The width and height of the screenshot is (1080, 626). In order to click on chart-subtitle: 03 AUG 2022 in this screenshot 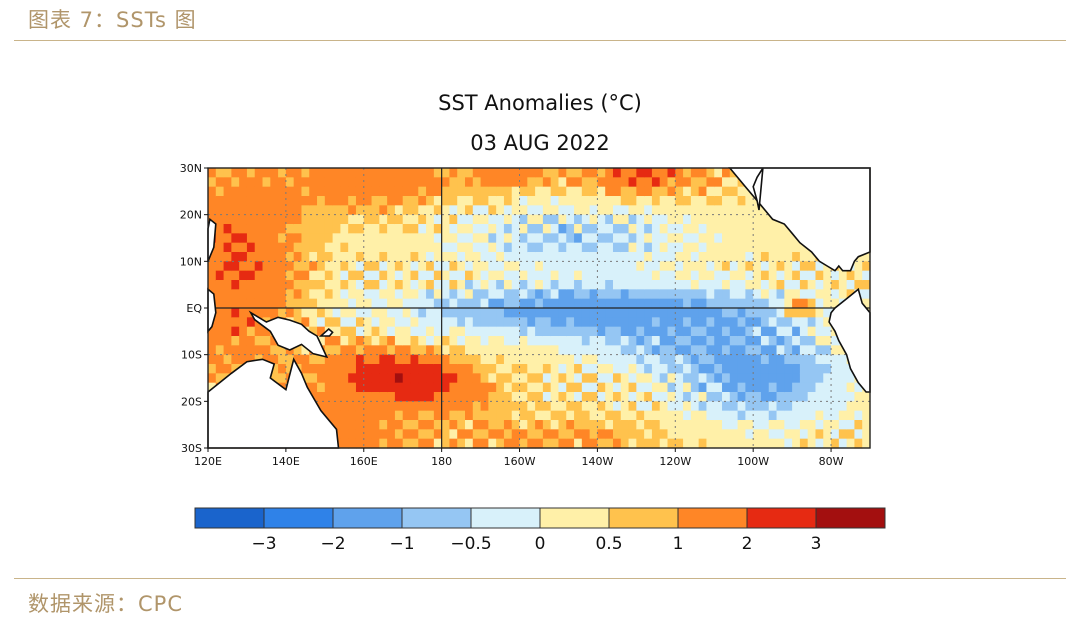, I will do `click(540, 143)`.